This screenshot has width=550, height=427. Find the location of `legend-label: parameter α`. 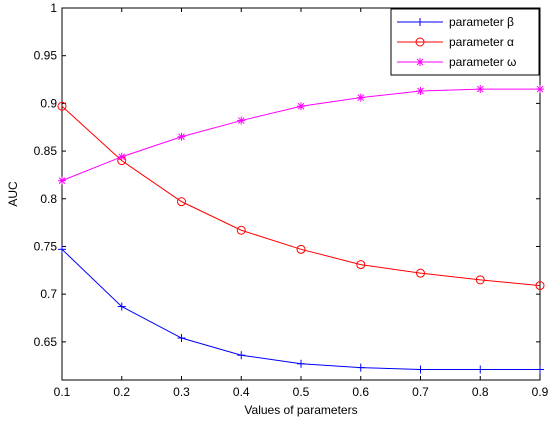

legend-label: parameter α is located at coordinates (481, 42).